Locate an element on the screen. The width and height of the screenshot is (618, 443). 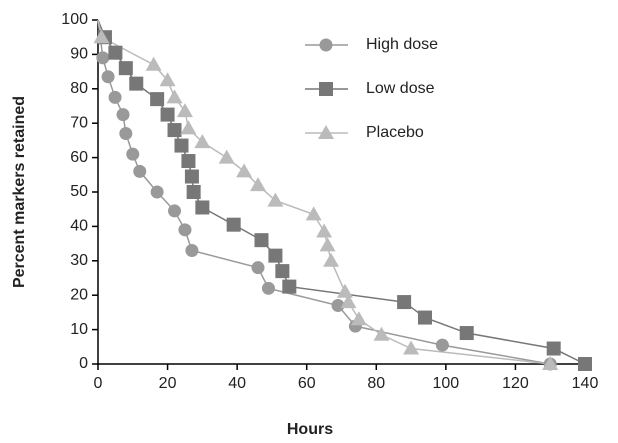
y-tick-label: 80 is located at coordinates (79, 88).